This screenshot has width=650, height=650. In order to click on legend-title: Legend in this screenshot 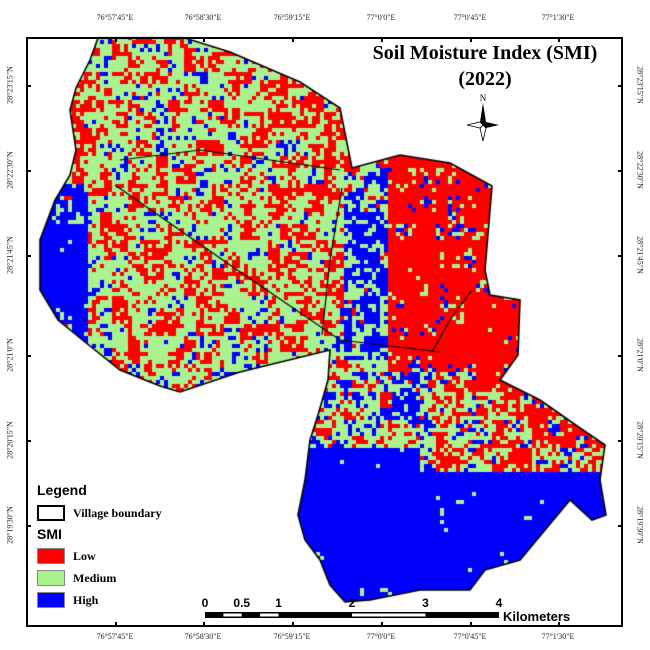, I will do `click(62, 490)`.